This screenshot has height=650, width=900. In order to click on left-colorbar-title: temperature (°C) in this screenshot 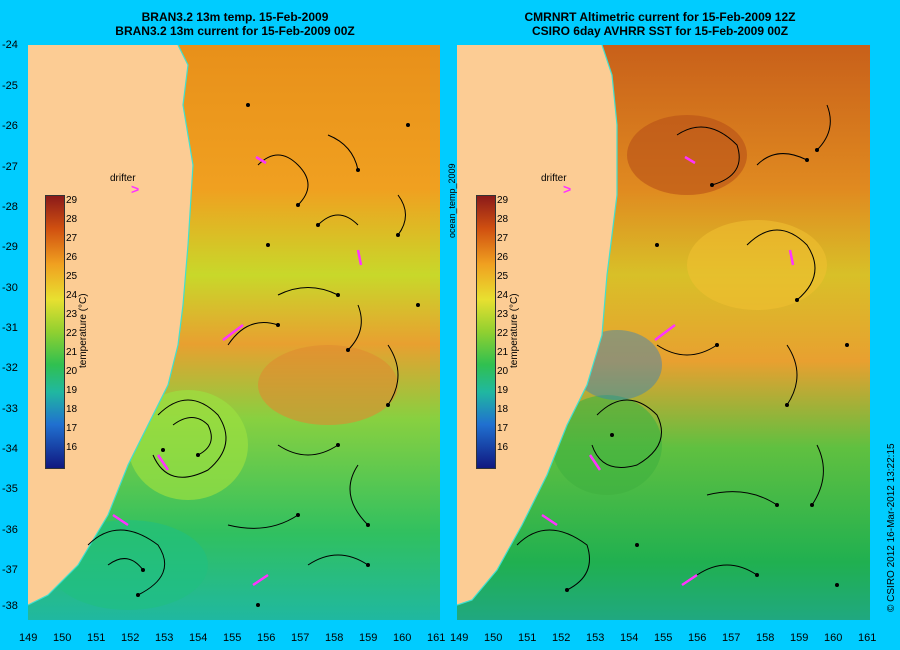, I will do `click(83, 330)`.